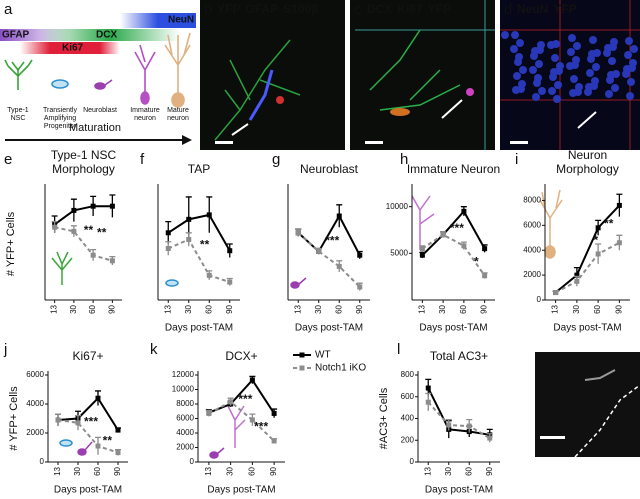 The width and height of the screenshot is (640, 499). I want to click on chart-title: Type-1 NSC, so click(84, 155).